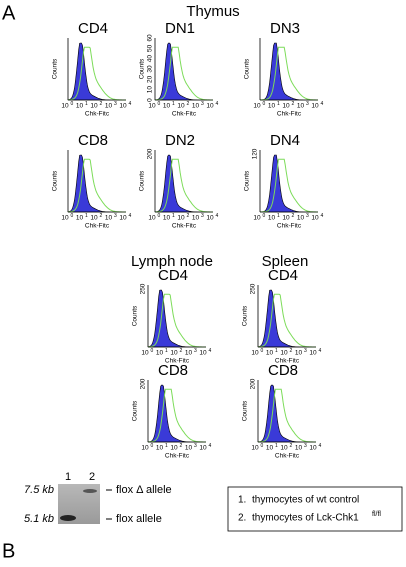  Describe the element at coordinates (285, 261) in the screenshot. I see `group-title: Spleen` at that location.